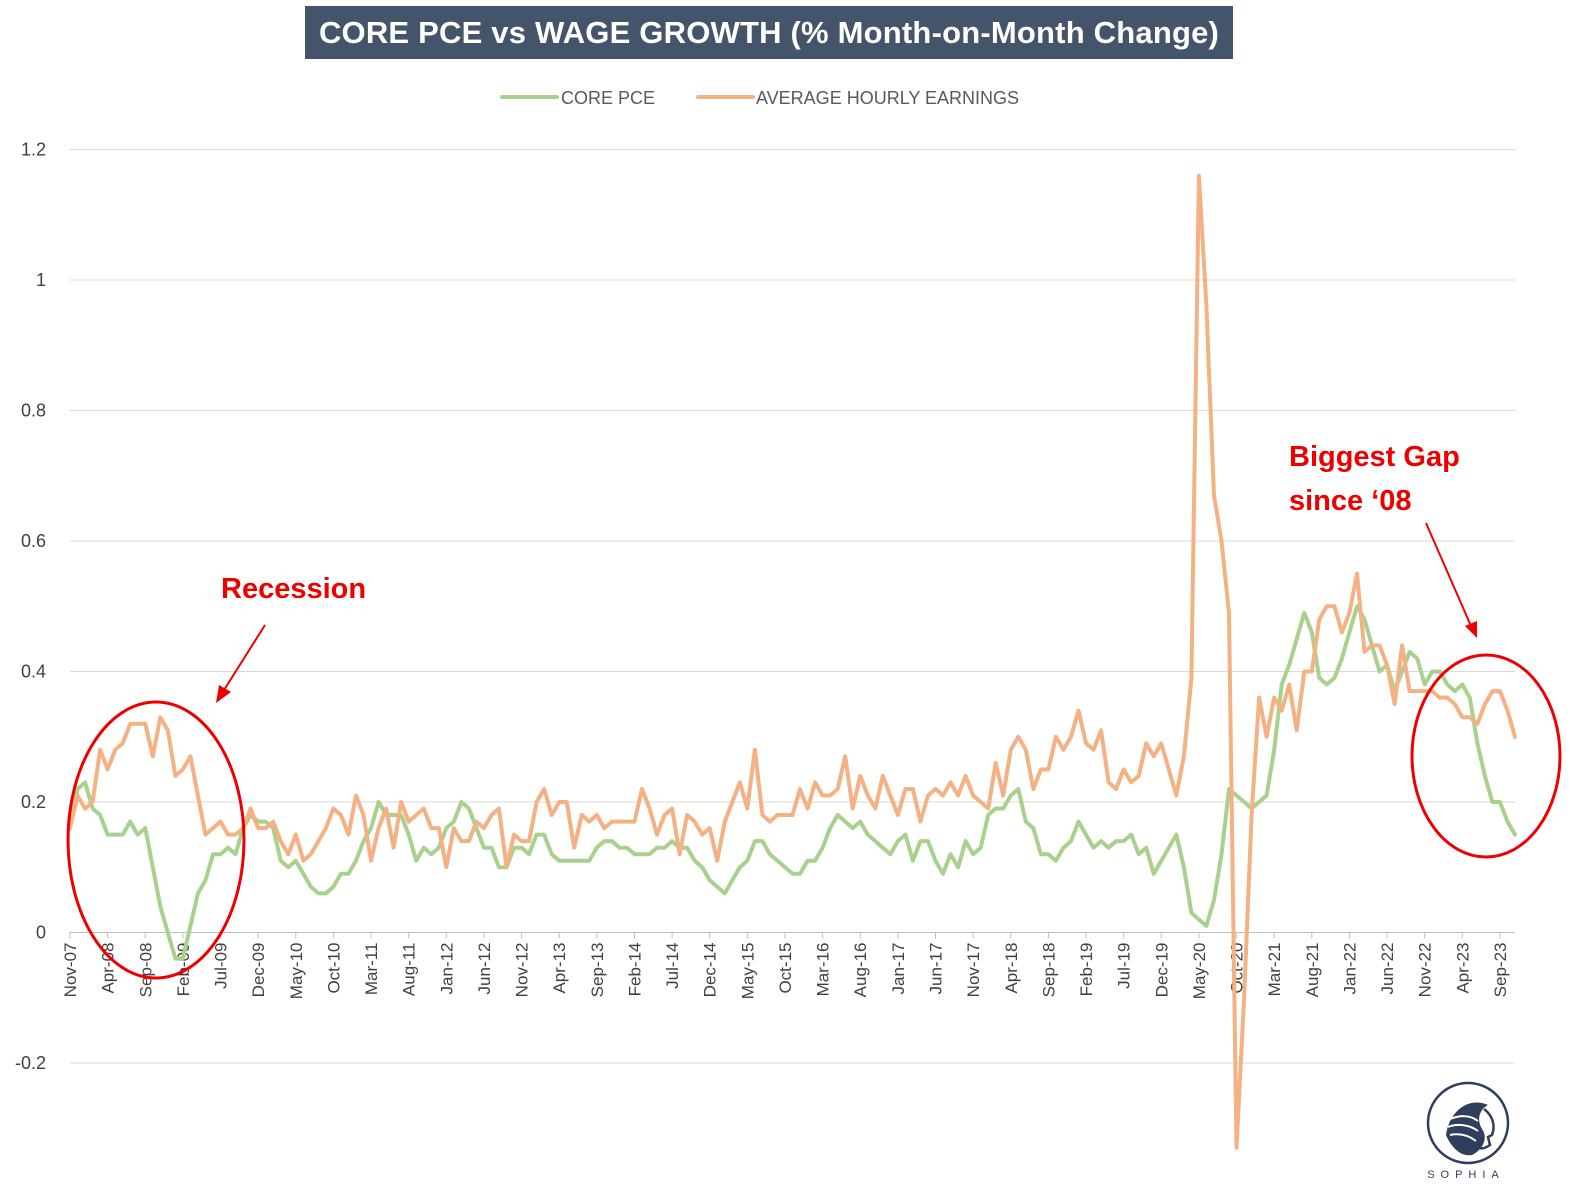  Describe the element at coordinates (559, 968) in the screenshot. I see `x-tick-label: Apr-13` at that location.